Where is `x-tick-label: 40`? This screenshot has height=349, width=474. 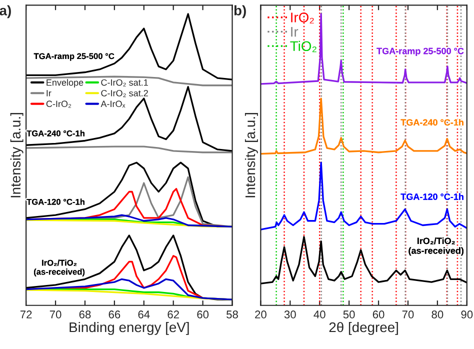 x-tick-label: 40 is located at coordinates (320, 314).